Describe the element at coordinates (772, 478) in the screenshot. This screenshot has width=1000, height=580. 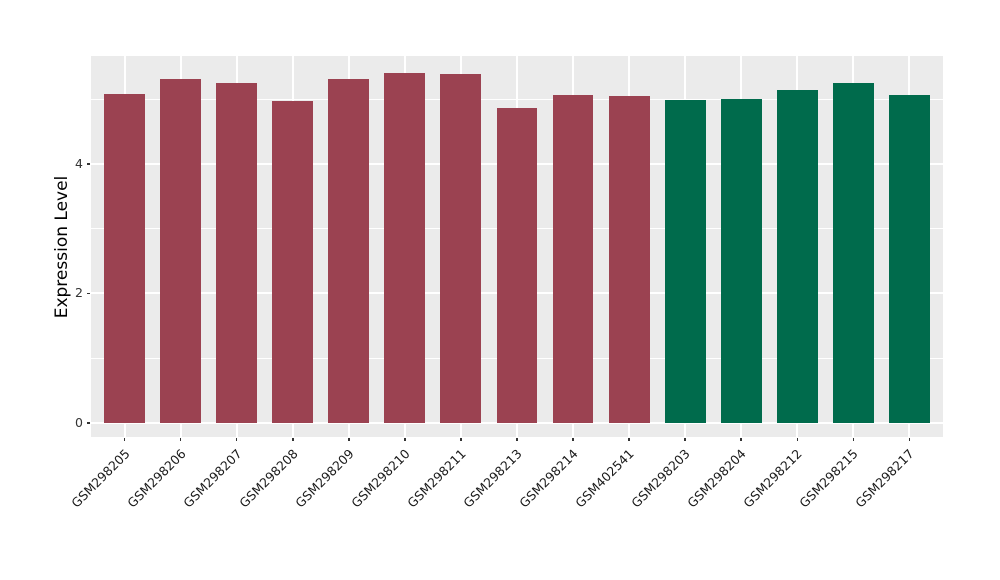
I see `x-tick-label-text: GSM298212` at that location.